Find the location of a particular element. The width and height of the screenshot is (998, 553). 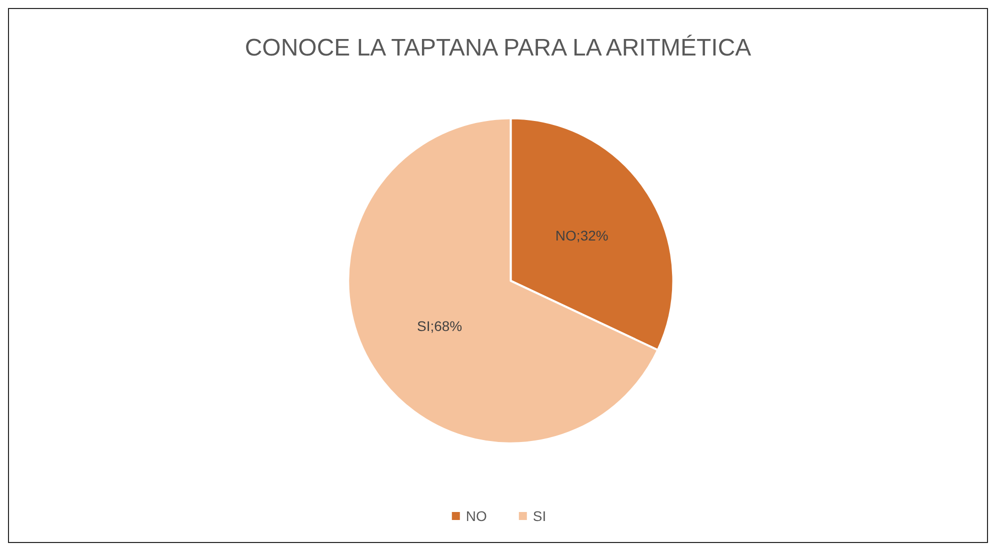

chart-title: CONOCE LA TAPTANA PARA LA ARITMÉTICA is located at coordinates (498, 48).